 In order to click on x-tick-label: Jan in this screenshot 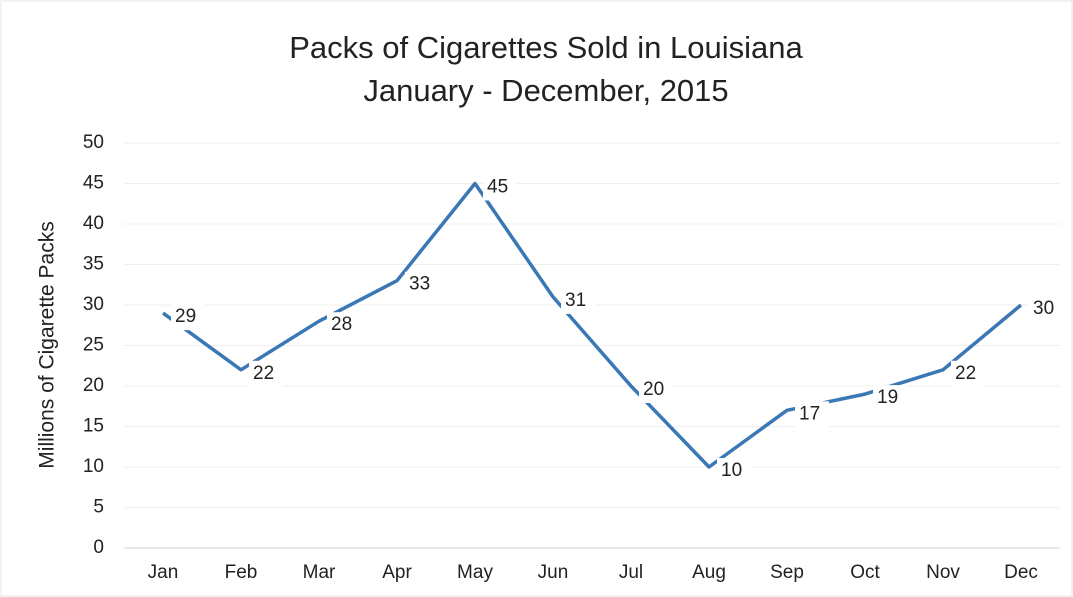, I will do `click(163, 572)`.